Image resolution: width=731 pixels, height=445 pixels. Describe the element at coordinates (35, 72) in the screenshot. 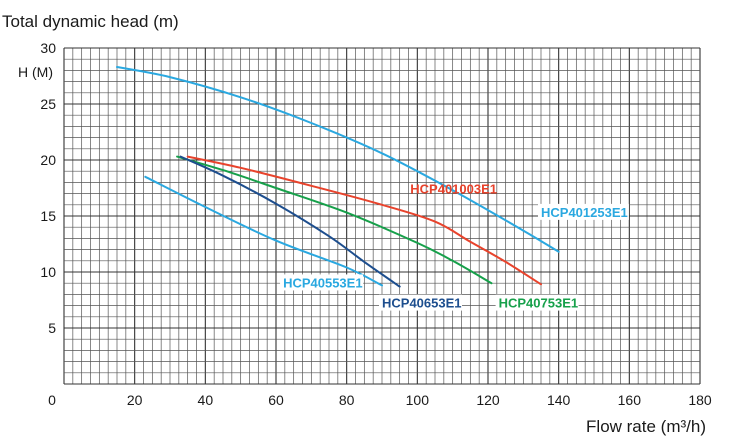

I see `y-axis-label: H (M)` at that location.